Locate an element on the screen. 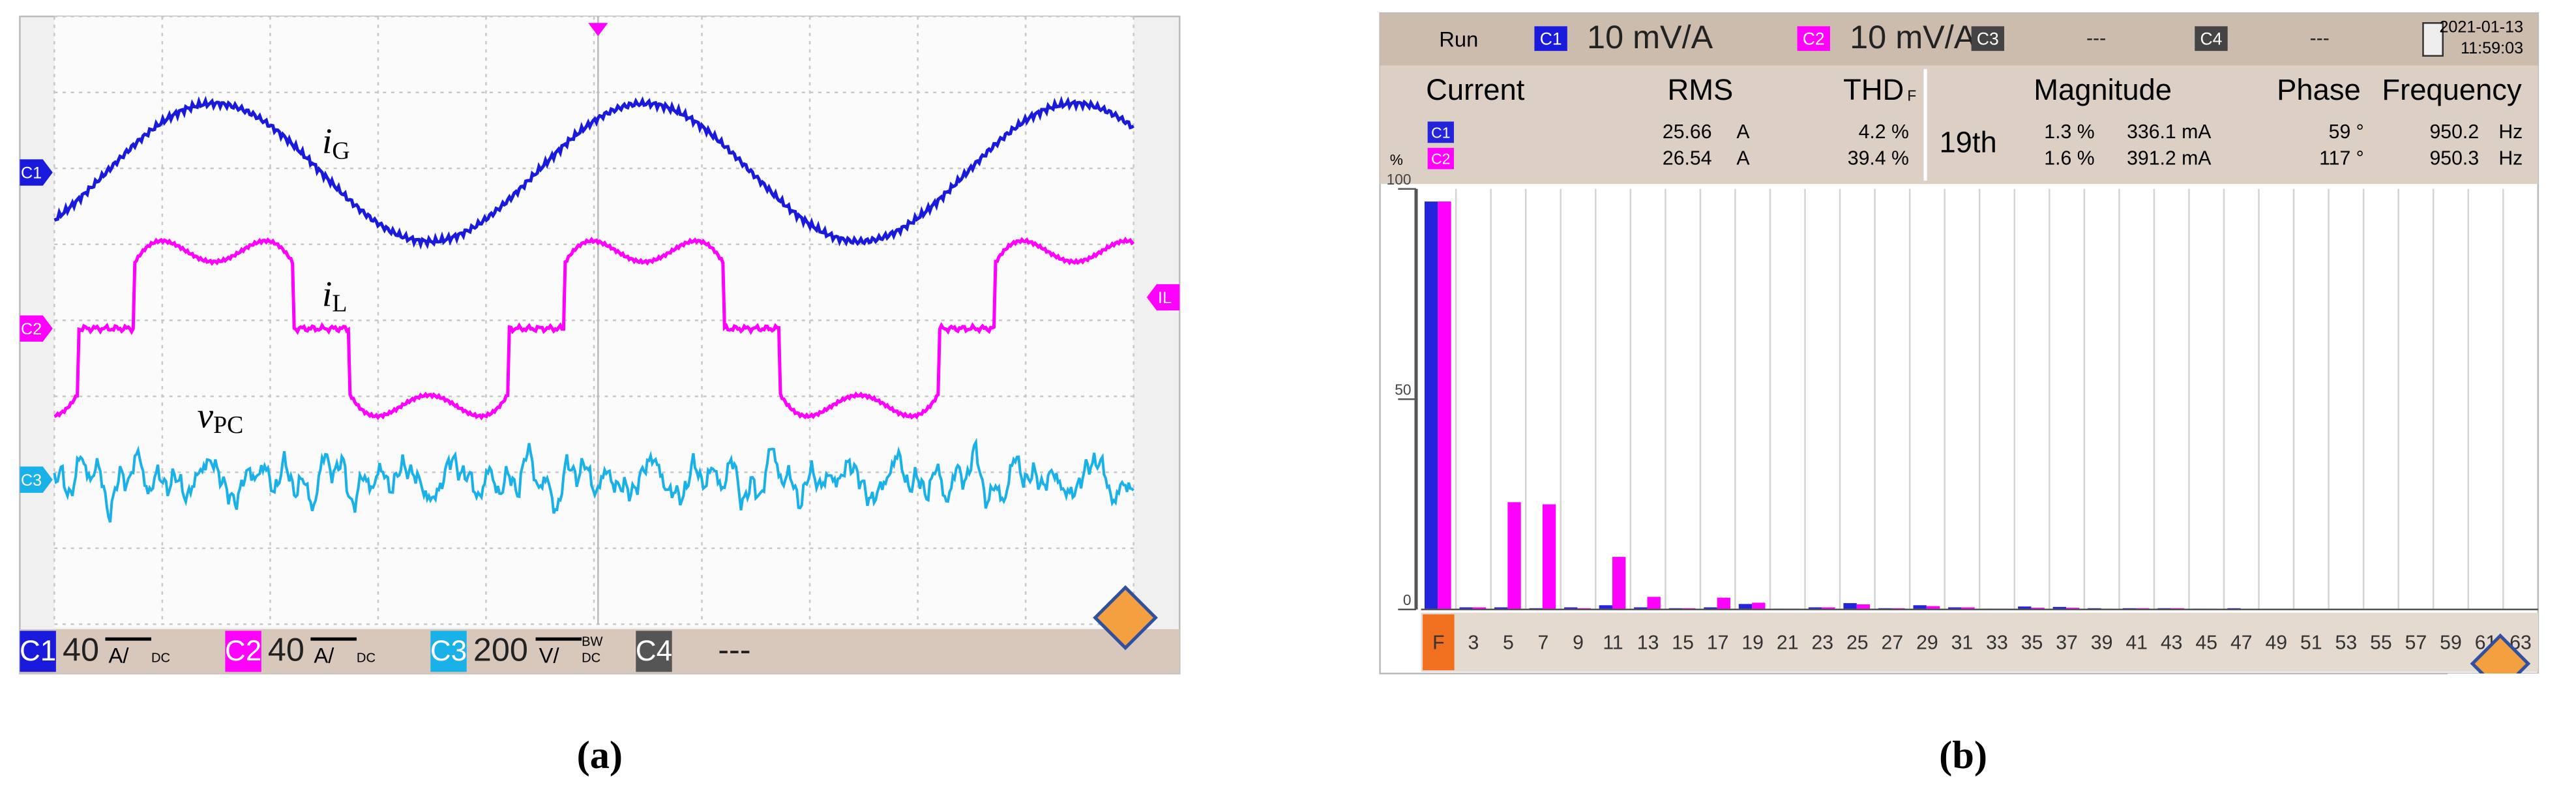  y-tick-label: 0 is located at coordinates (1407, 599).